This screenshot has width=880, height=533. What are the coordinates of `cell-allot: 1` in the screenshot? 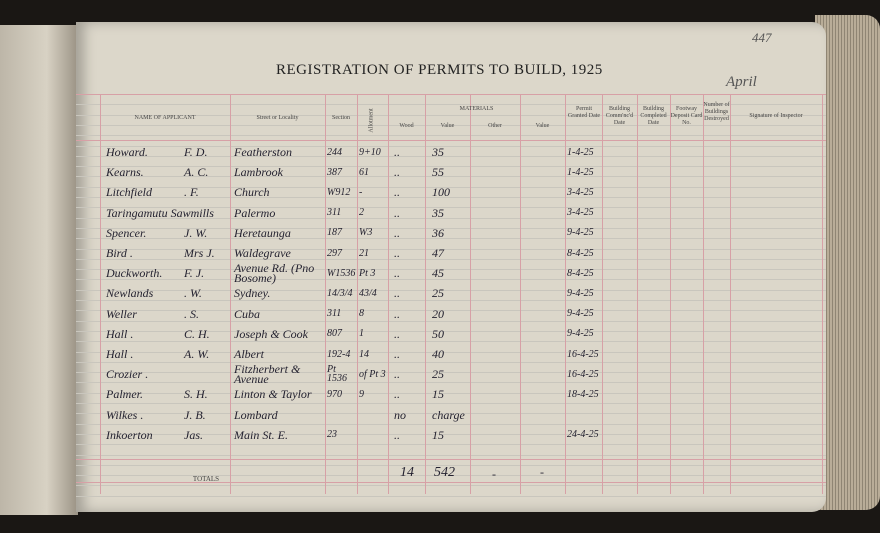 It's located at (361, 334).